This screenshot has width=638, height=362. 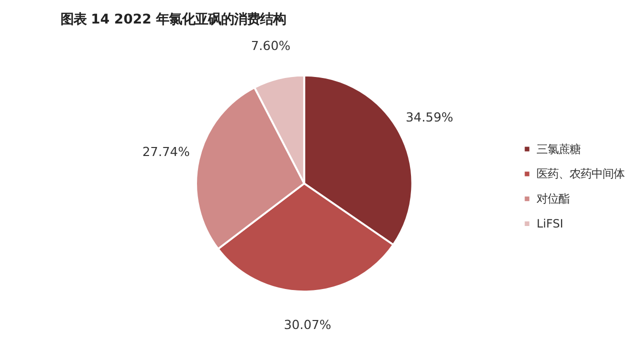 What do you see at coordinates (166, 152) in the screenshot?
I see `data-label: 27.74%` at bounding box center [166, 152].